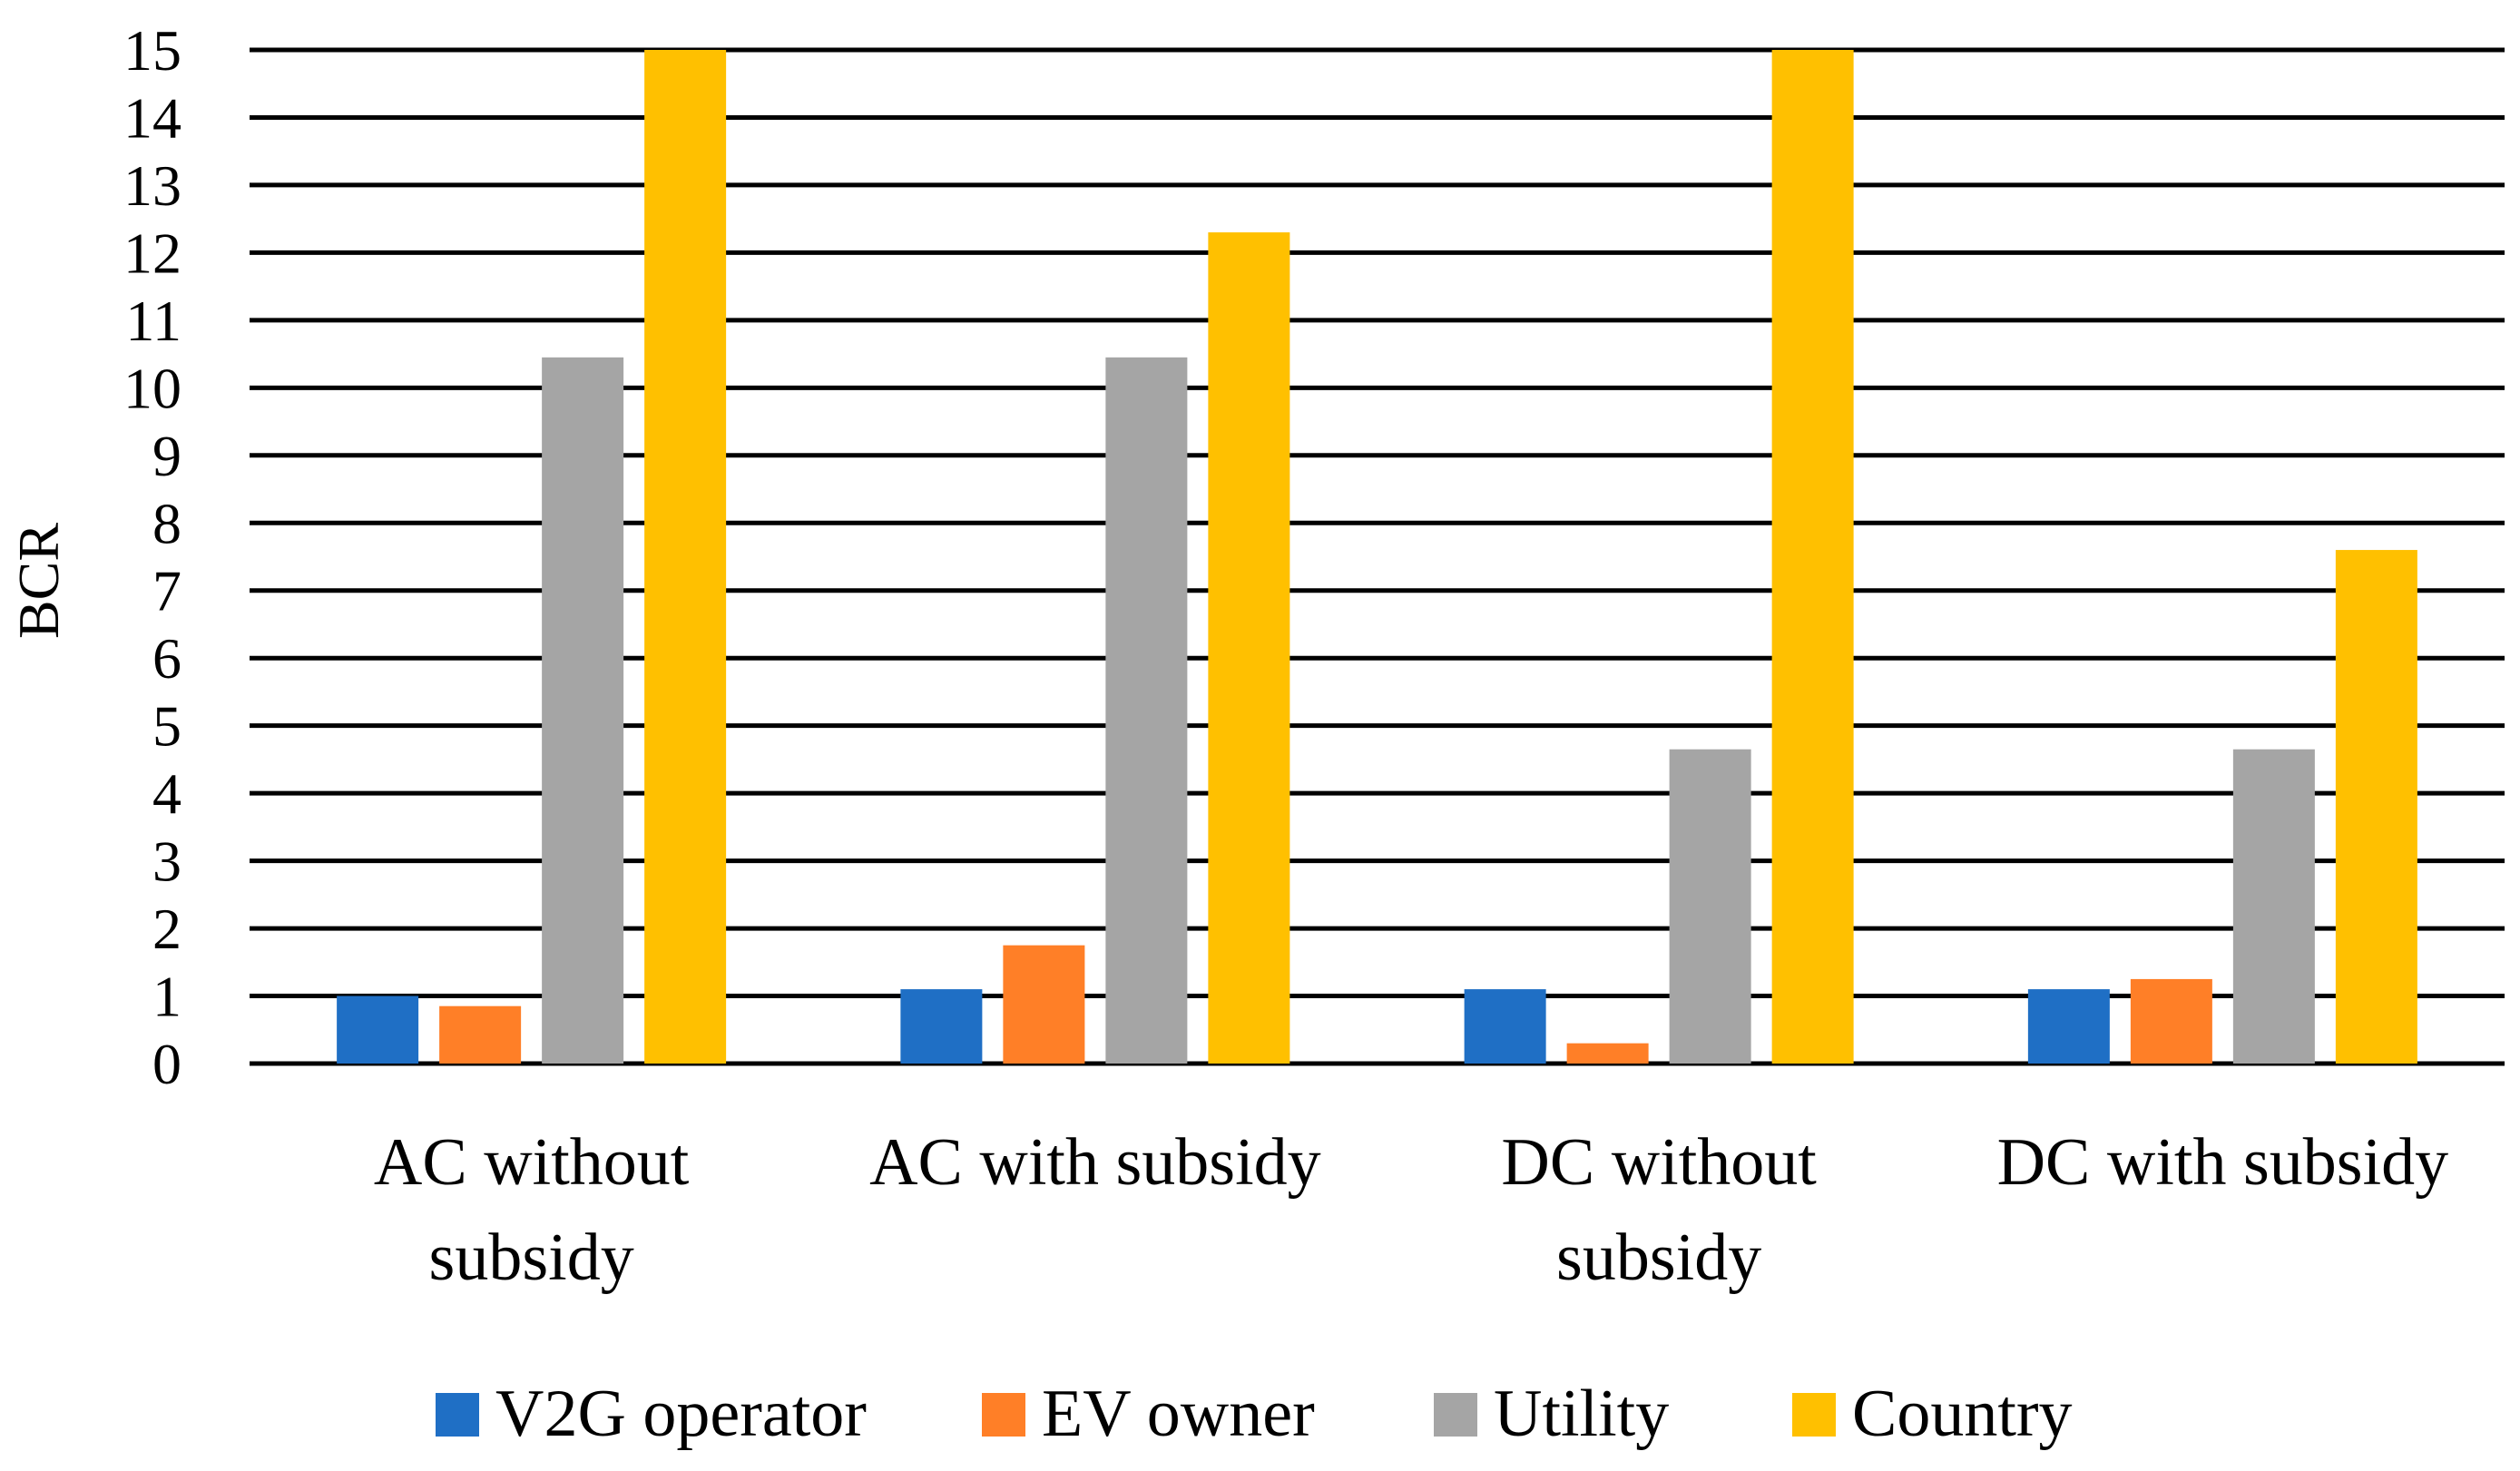  Describe the element at coordinates (166, 997) in the screenshot. I see `y-tick-label: 1` at that location.